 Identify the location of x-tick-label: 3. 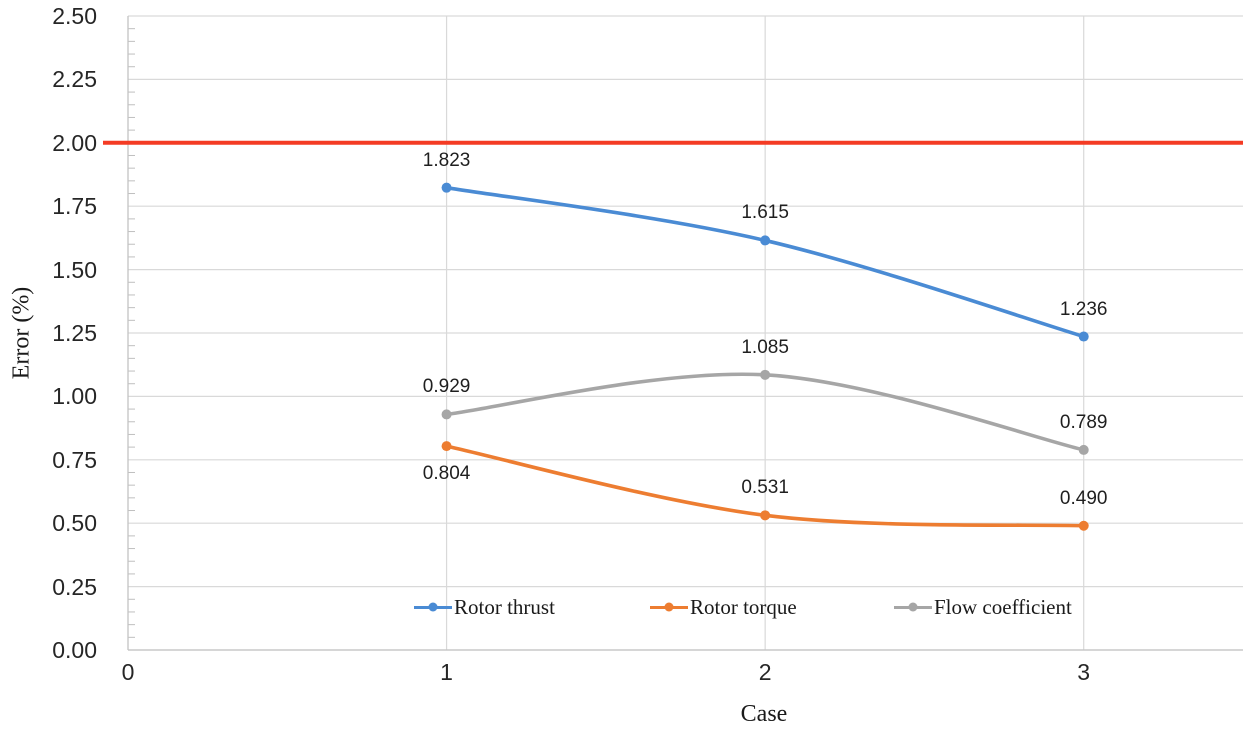
(1084, 672).